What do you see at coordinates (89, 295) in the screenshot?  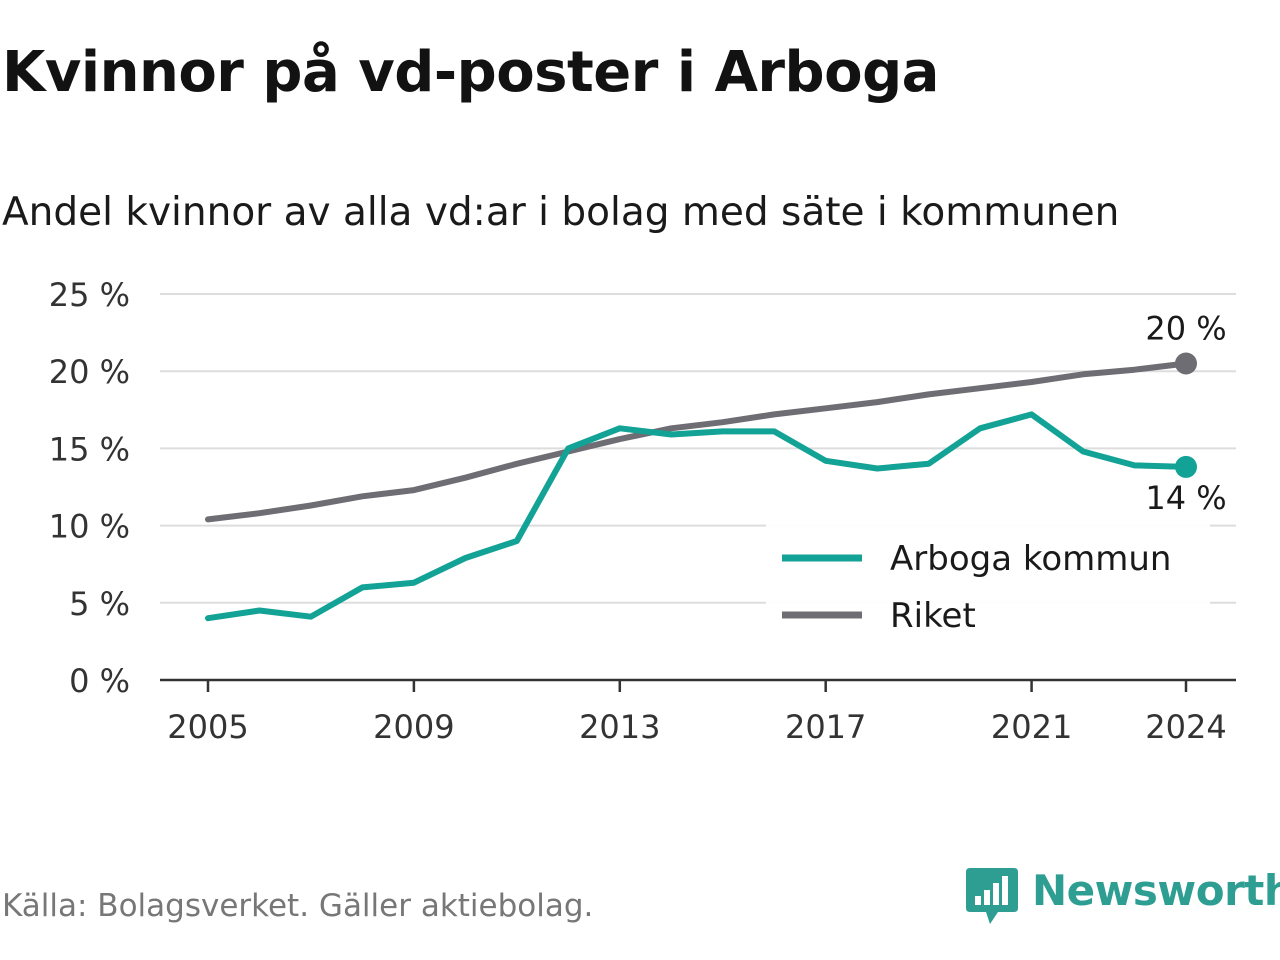 I see `y-tick-label: 25 %` at bounding box center [89, 295].